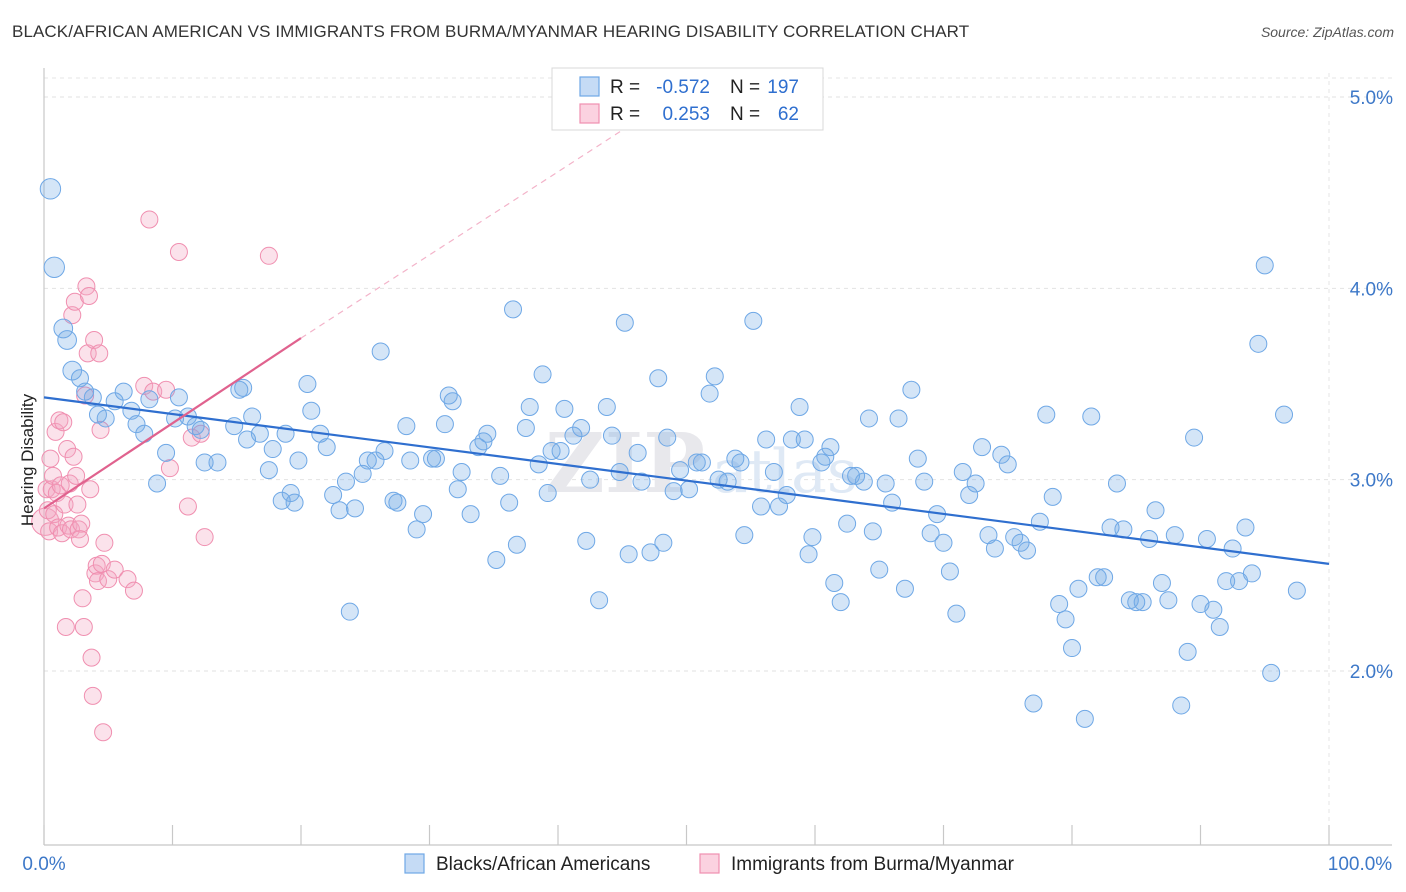  What do you see at coordinates (709, 863) in the screenshot?
I see `bottom-legend-swatch-burma` at bounding box center [709, 863].